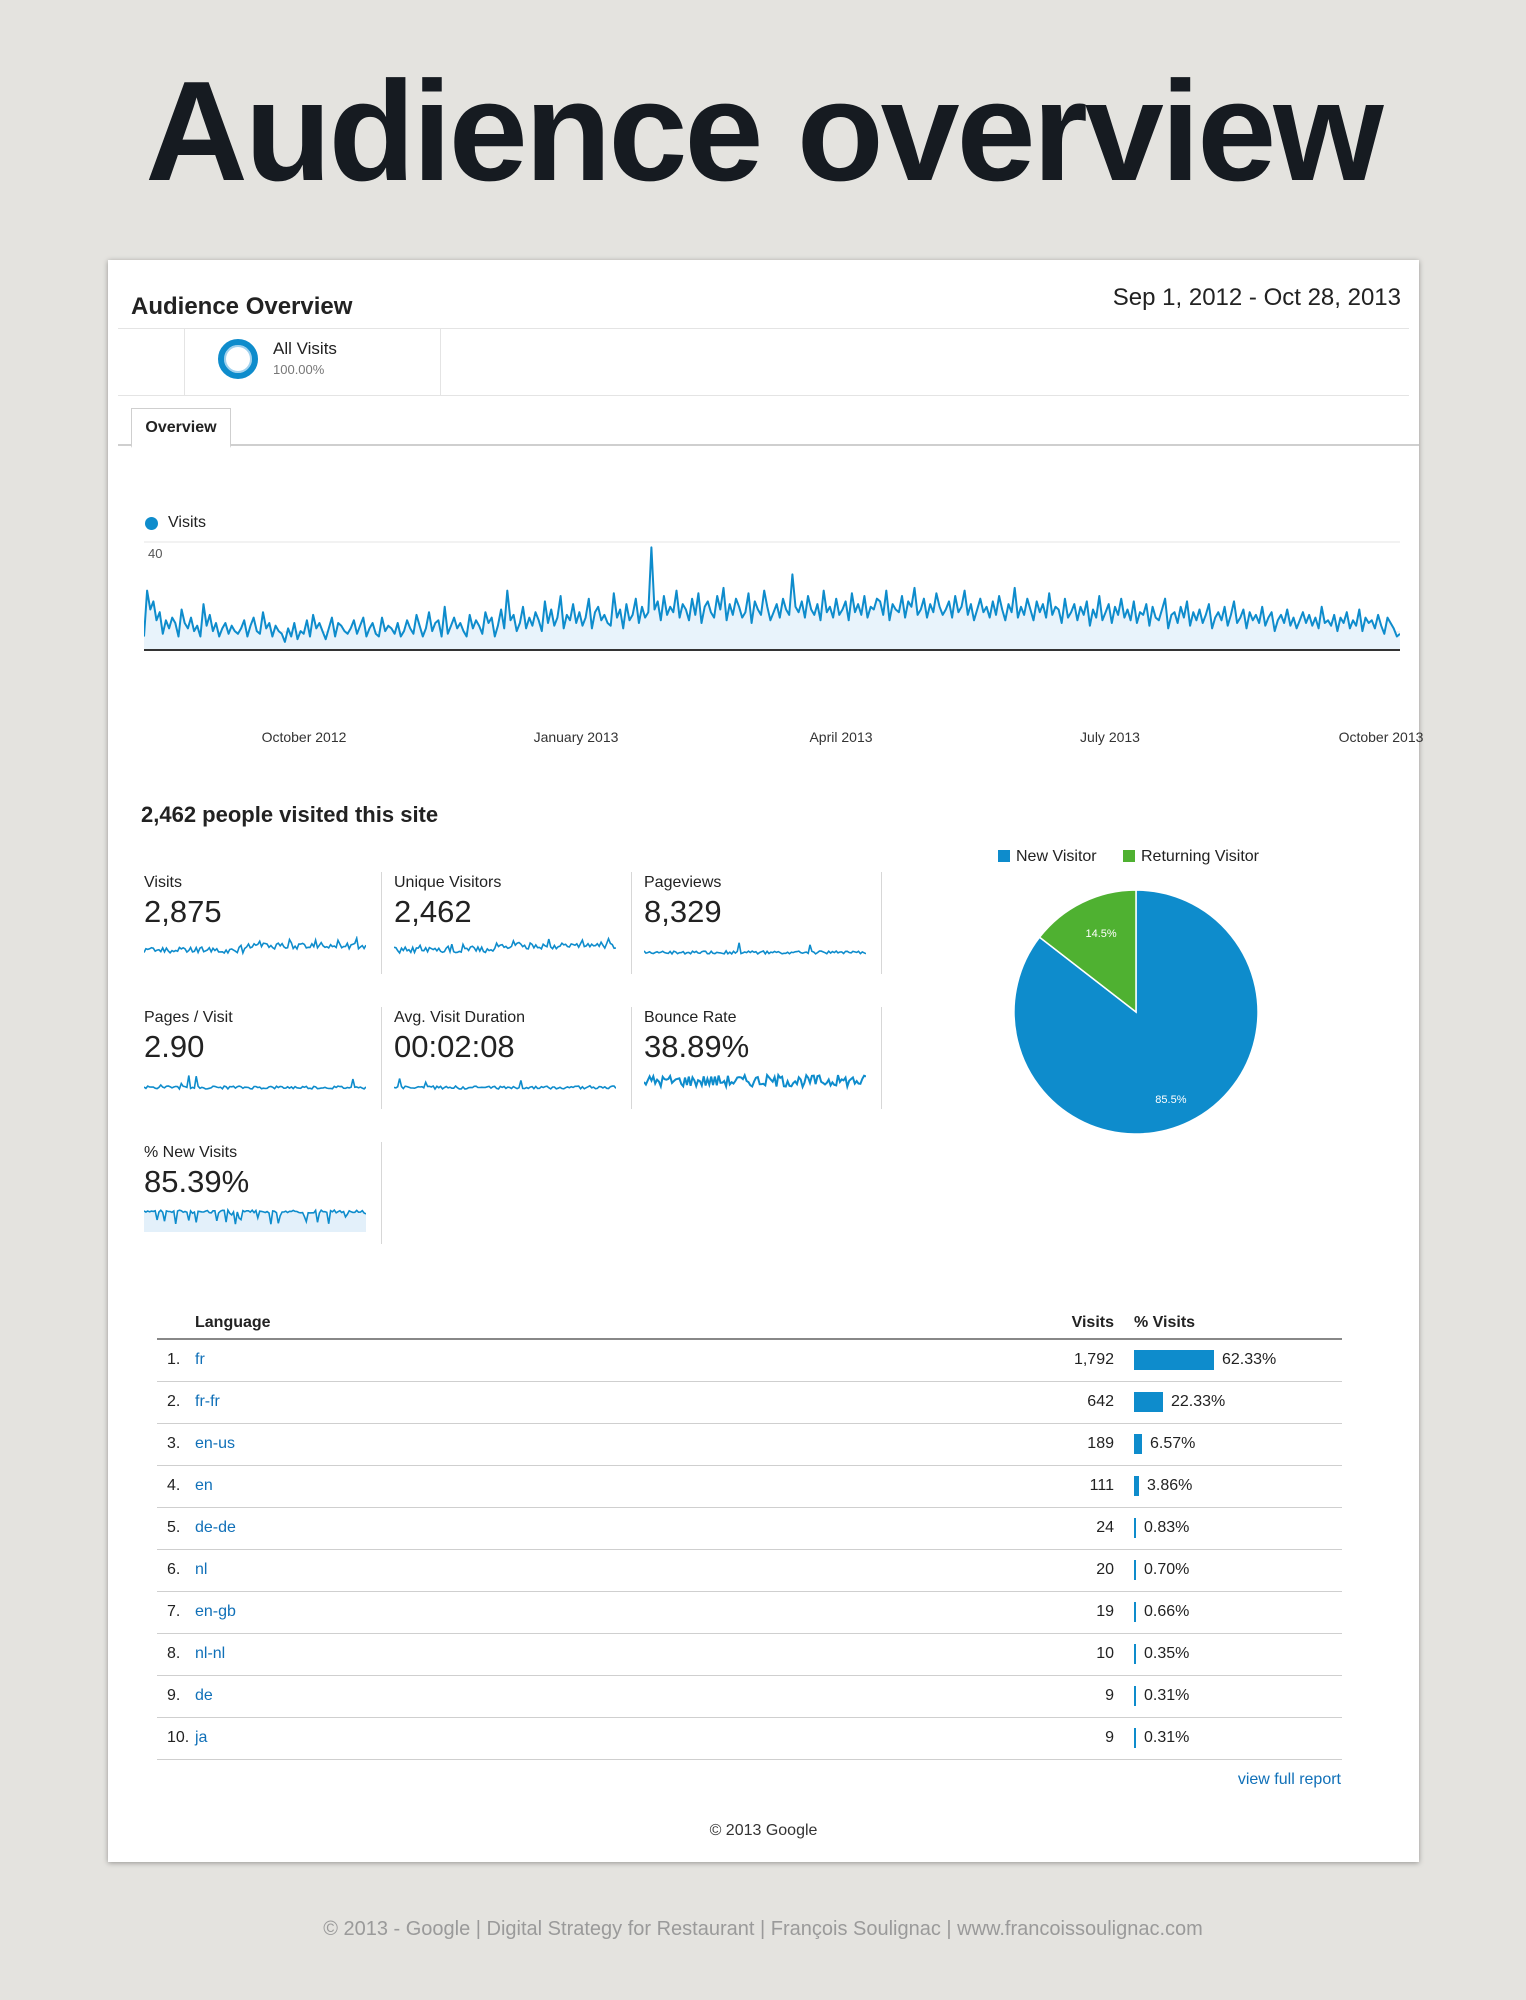 The image size is (1526, 2000). I want to click on metric-unique-visitors: Unique Visitors 2,462, so click(519, 925).